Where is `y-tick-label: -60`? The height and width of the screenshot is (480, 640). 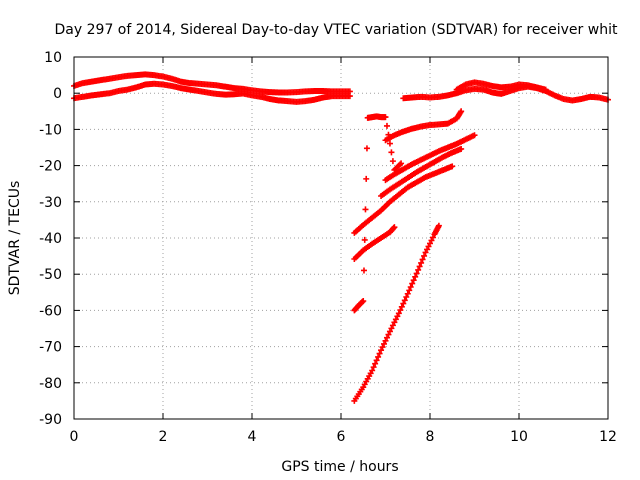
y-tick-label: -60 is located at coordinates (50, 311).